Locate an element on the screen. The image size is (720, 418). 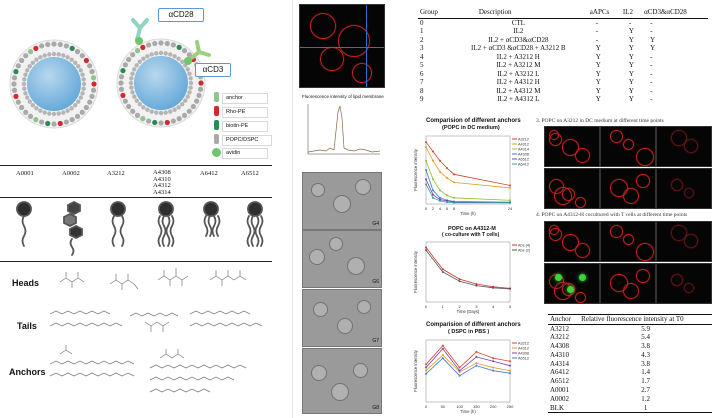
table-cell: Y is located at coordinates (598, 90).